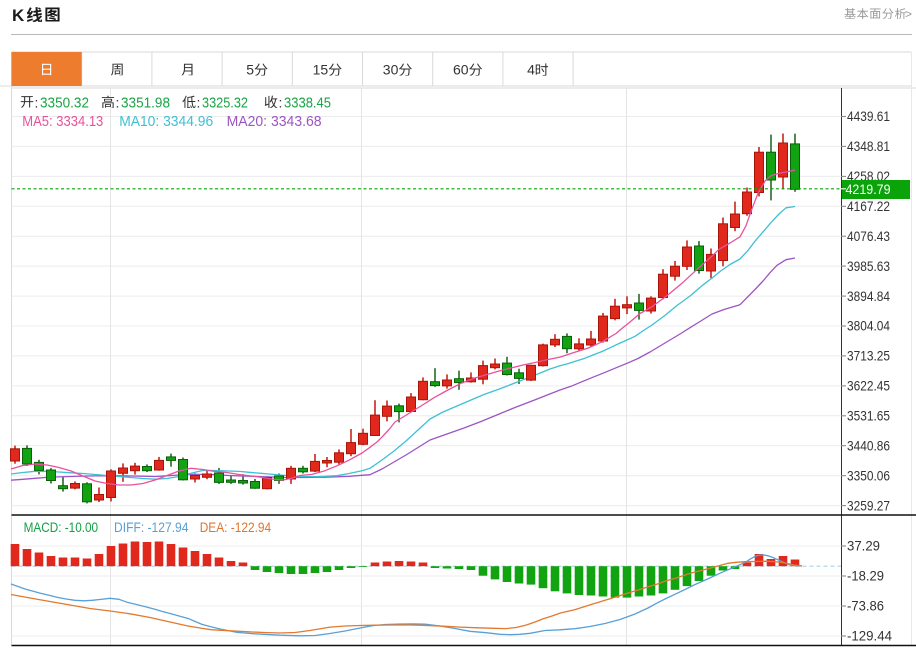 The width and height of the screenshot is (916, 653). What do you see at coordinates (865, 606) in the screenshot?
I see `svg-text: -73.86` at bounding box center [865, 606].